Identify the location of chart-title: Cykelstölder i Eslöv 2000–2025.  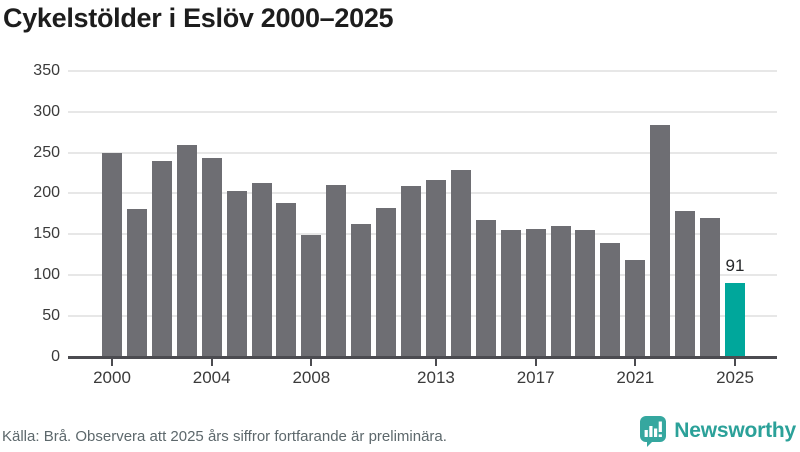
(198, 18).